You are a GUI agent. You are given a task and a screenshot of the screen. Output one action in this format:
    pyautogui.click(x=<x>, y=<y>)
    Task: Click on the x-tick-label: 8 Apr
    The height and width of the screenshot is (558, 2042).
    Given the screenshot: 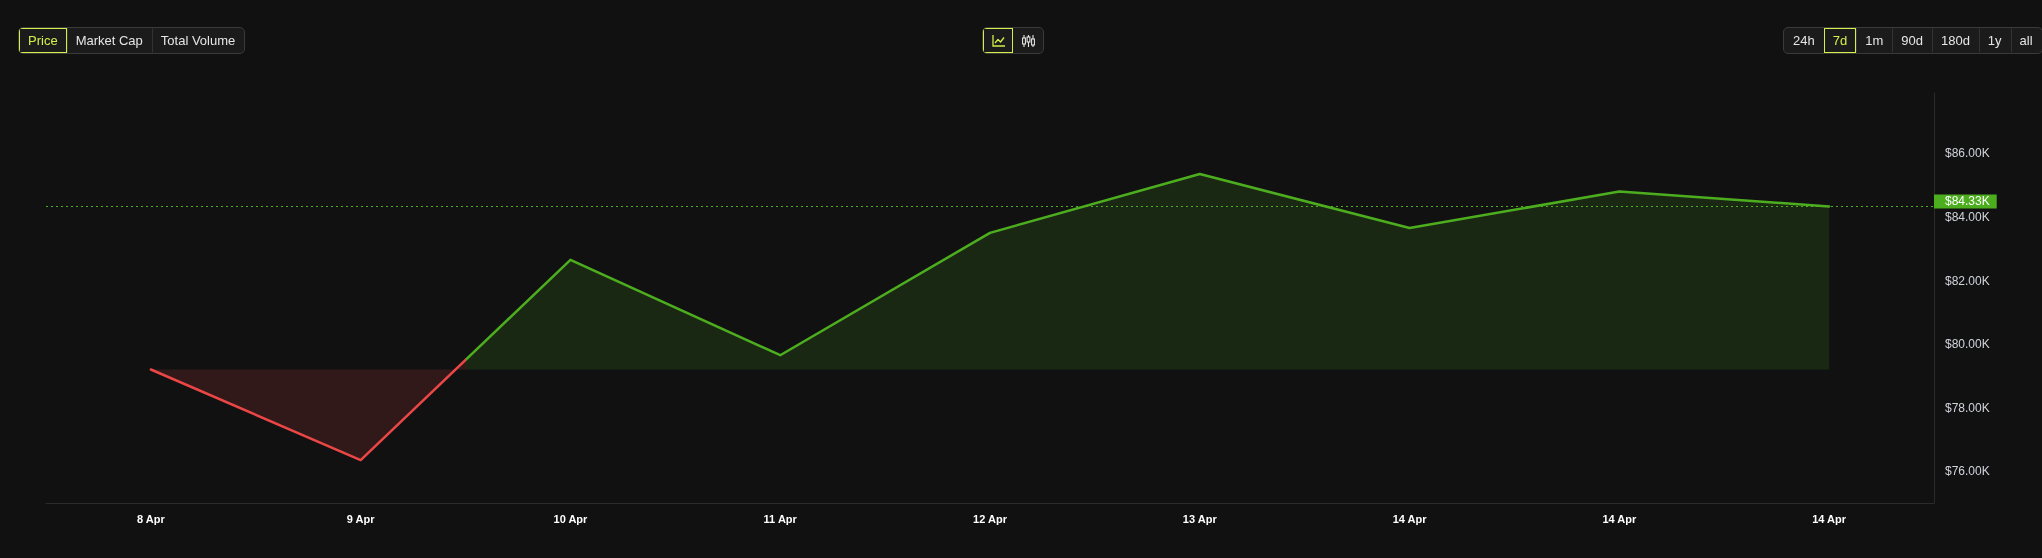 What is the action you would take?
    pyautogui.click(x=151, y=518)
    